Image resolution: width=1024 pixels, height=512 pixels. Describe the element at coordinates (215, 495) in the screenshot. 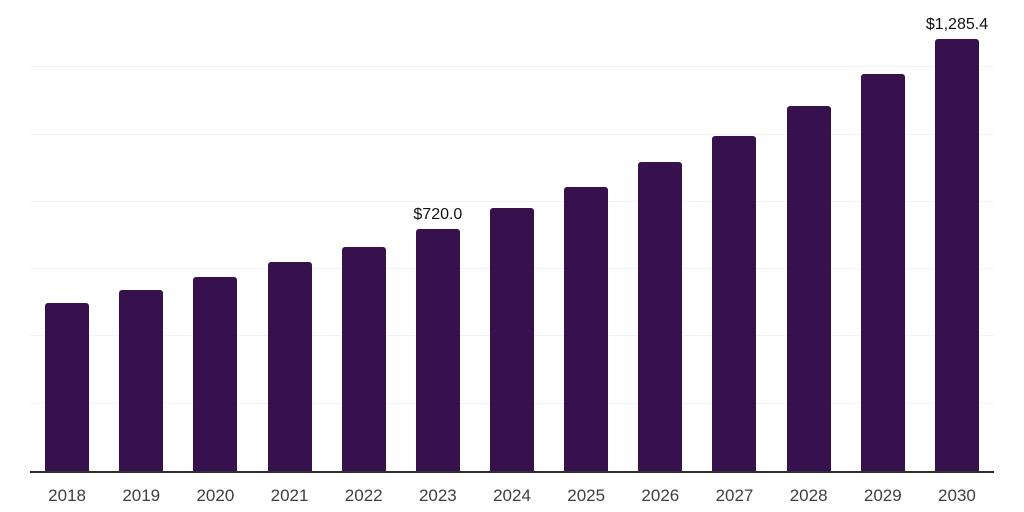

I see `x-tick-2020: 2020` at that location.